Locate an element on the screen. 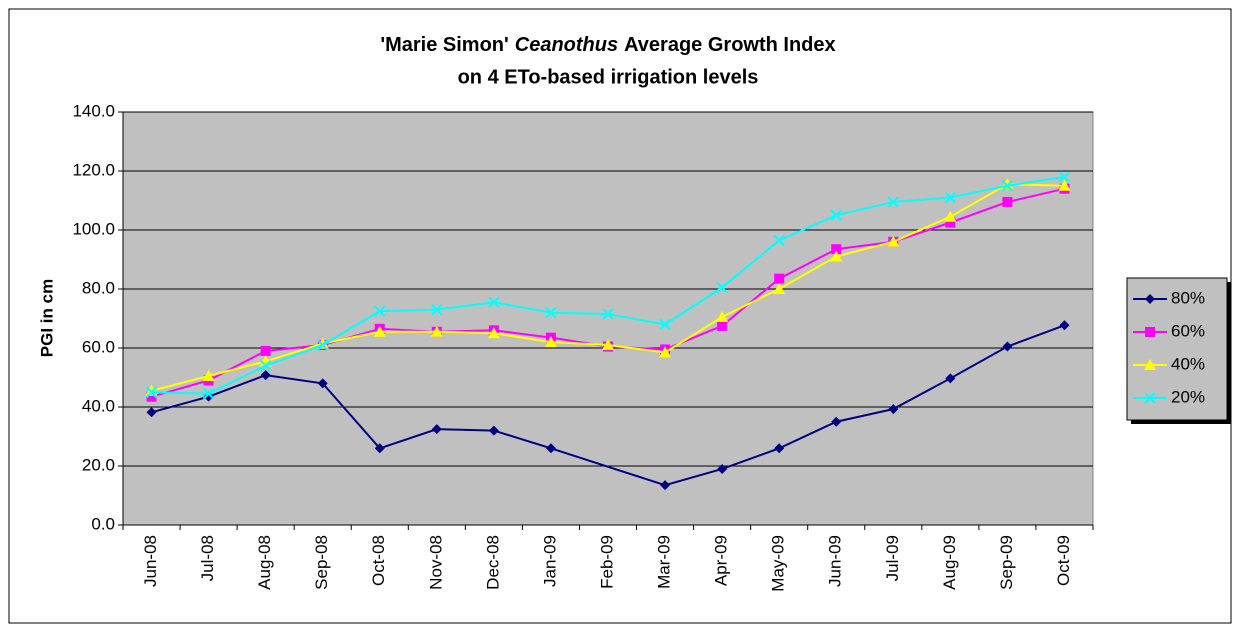 Image resolution: width=1236 pixels, height=632 pixels. legend-label: 80% is located at coordinates (1188, 297).